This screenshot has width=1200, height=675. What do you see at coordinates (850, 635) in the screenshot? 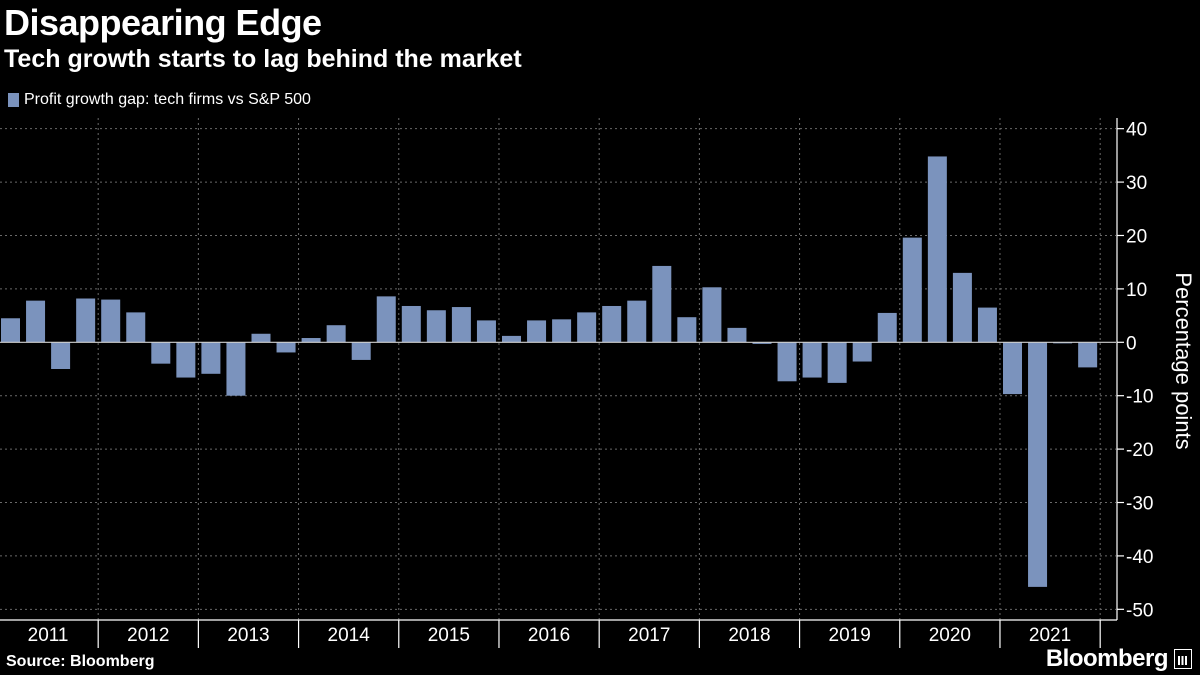
I see `x-year-label: 2019` at bounding box center [850, 635].